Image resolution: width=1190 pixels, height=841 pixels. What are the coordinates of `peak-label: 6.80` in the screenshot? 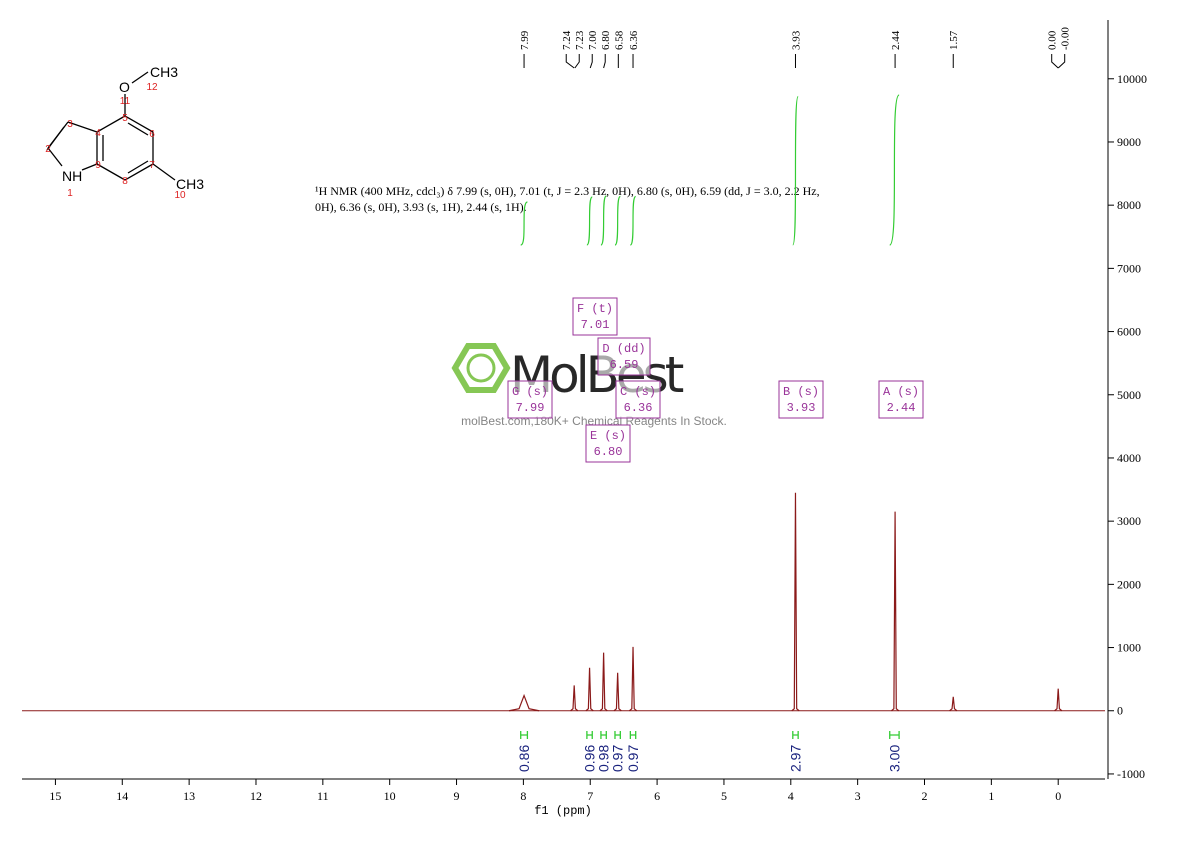 It's located at (606, 40).